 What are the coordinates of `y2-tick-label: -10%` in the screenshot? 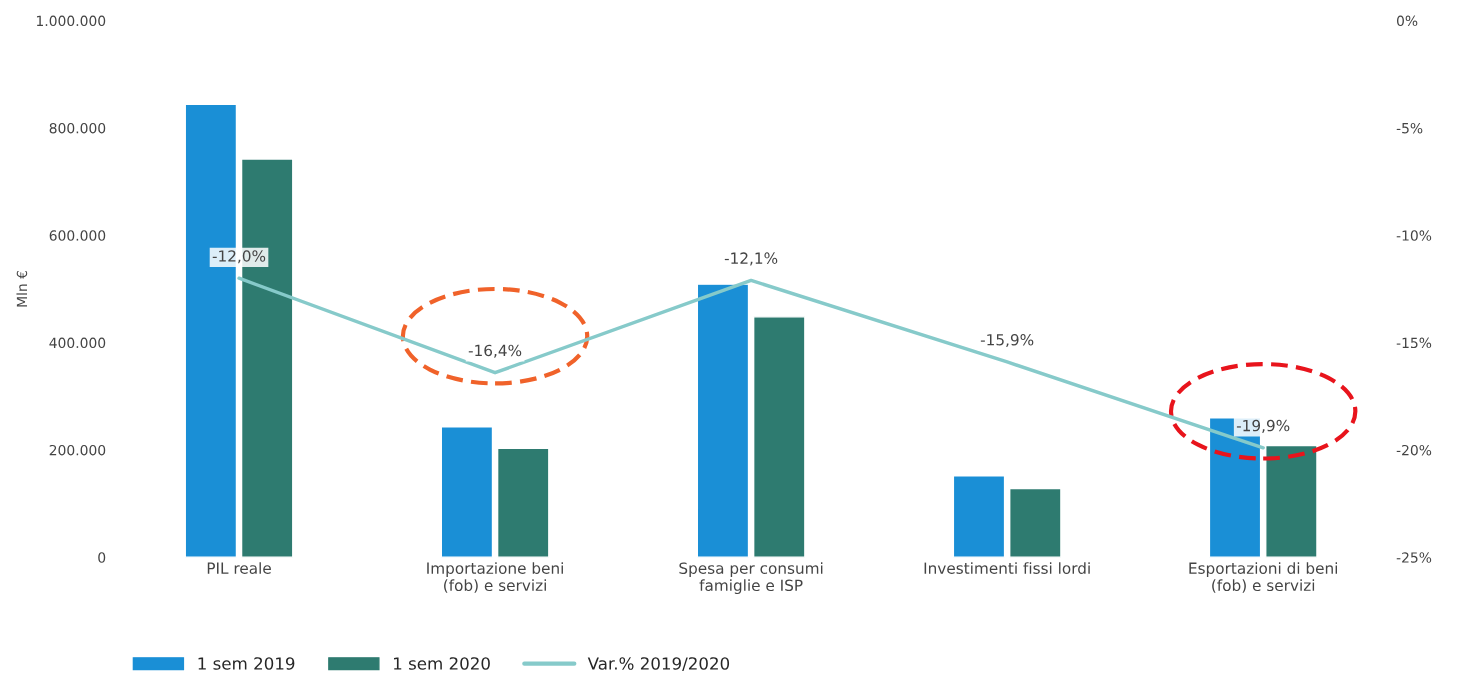 It's located at (1414, 235).